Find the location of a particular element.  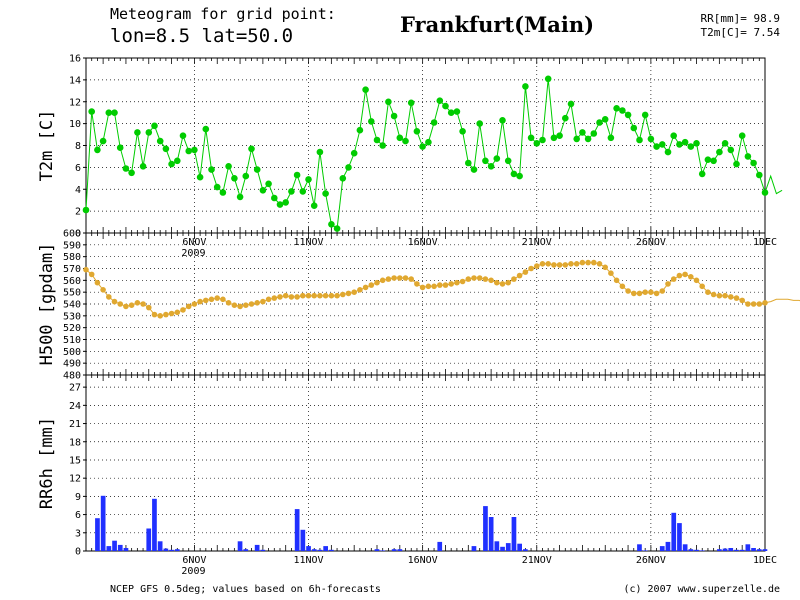

rr-axis-title: RR6h [mm] is located at coordinates (47, 463).